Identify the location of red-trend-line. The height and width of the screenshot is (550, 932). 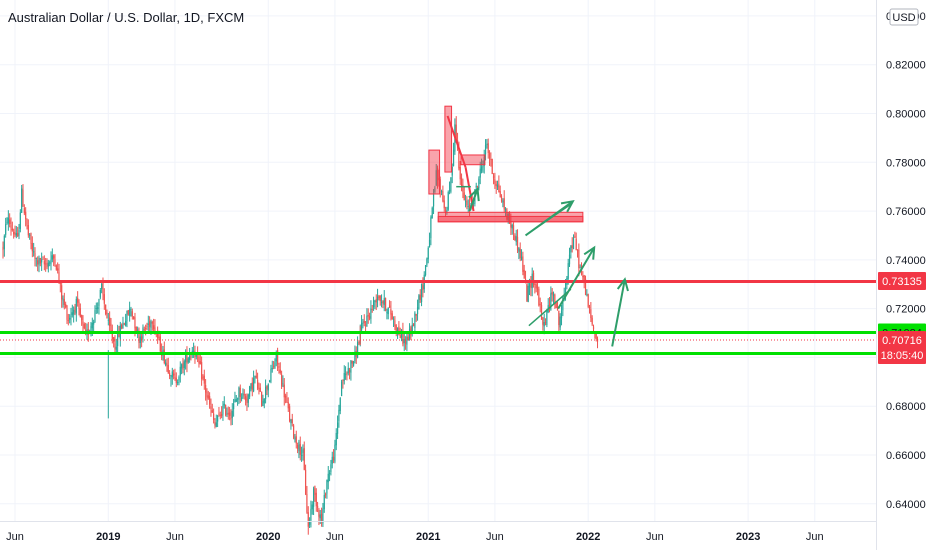
(456, 141).